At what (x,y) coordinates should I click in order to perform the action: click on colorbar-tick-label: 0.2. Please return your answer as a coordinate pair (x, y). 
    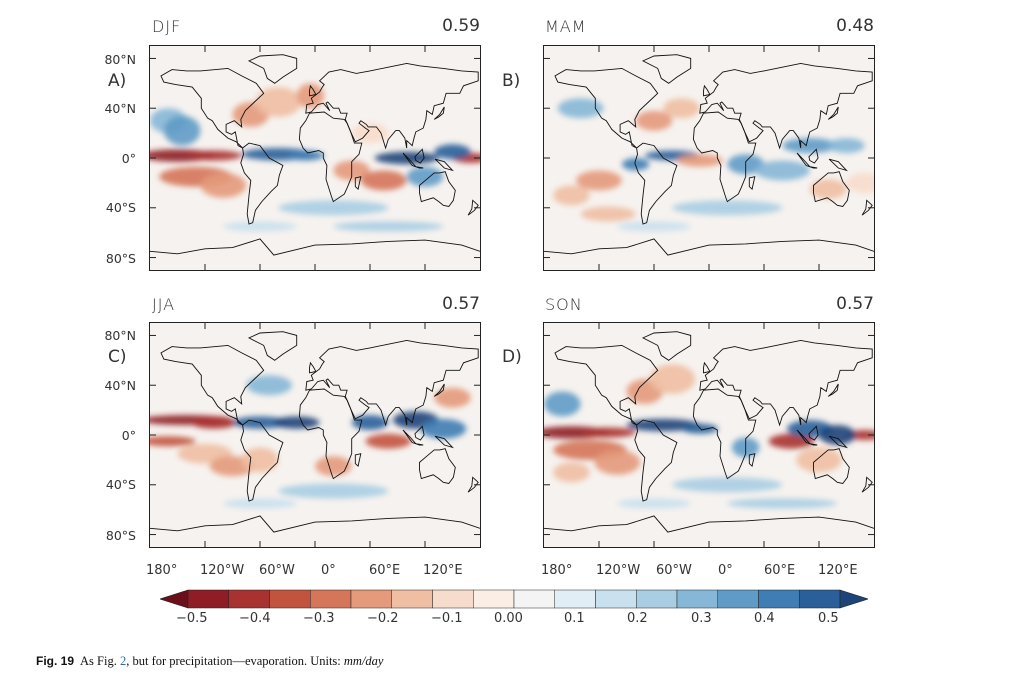
    Looking at the image, I should click on (637, 618).